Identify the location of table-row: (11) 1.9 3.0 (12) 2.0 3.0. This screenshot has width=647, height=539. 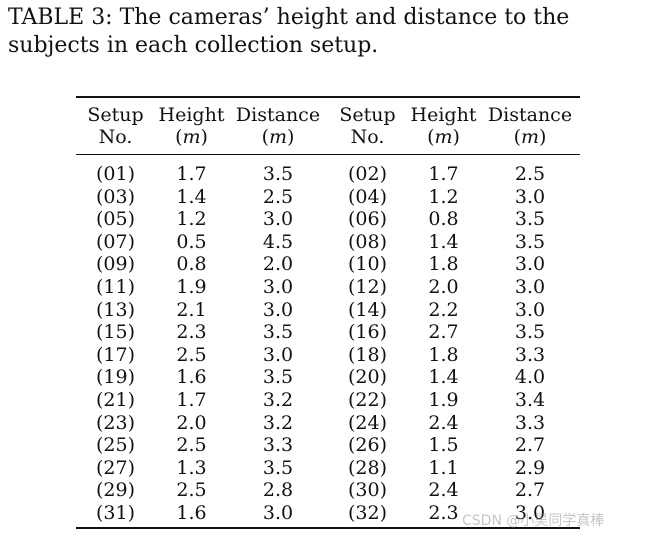
(328, 287).